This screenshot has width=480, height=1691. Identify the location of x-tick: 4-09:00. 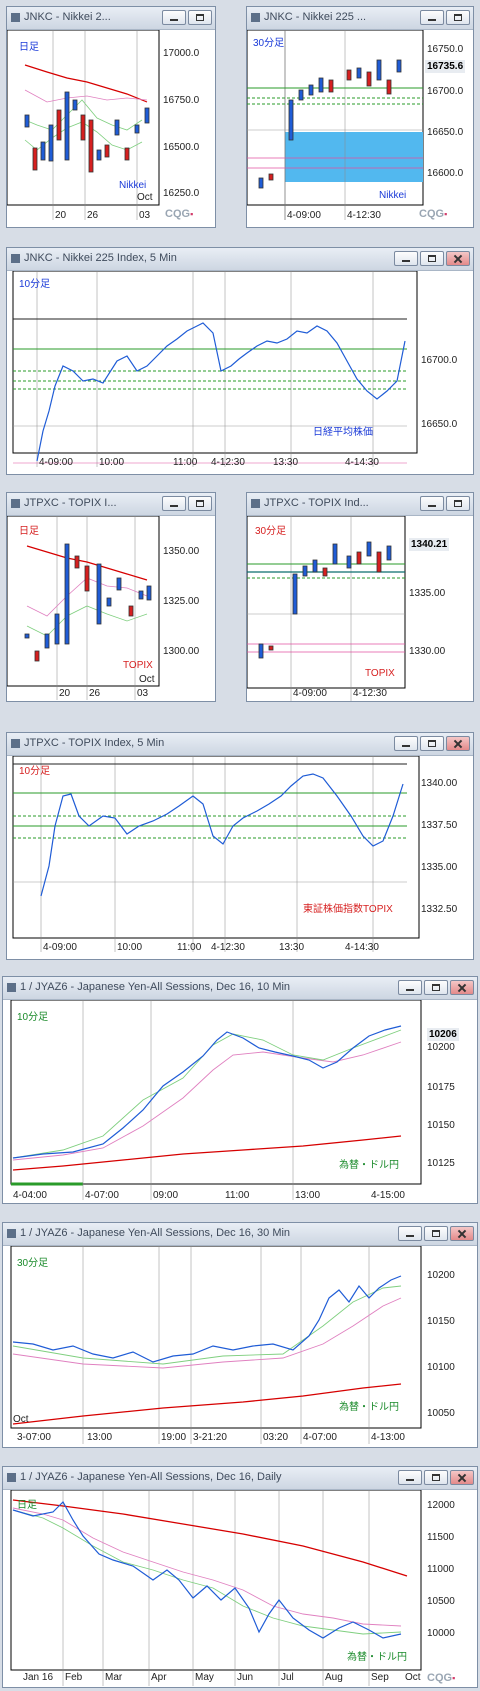
(60, 947).